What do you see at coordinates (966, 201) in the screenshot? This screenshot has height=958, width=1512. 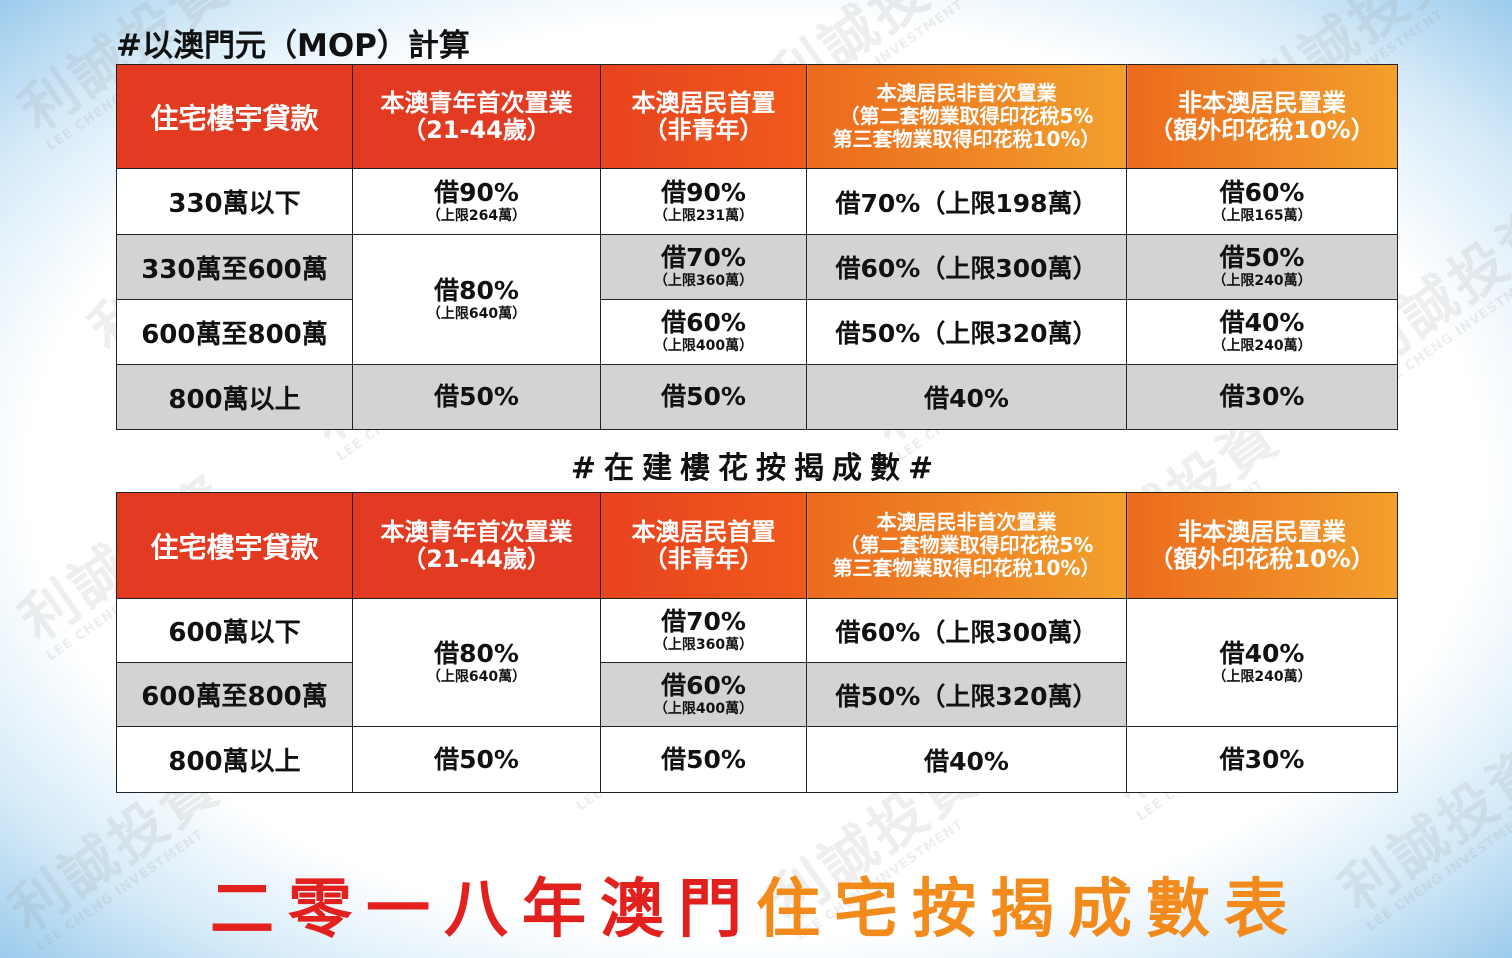 I see `nonfirst-cell: 借70%（上限198萬）` at bounding box center [966, 201].